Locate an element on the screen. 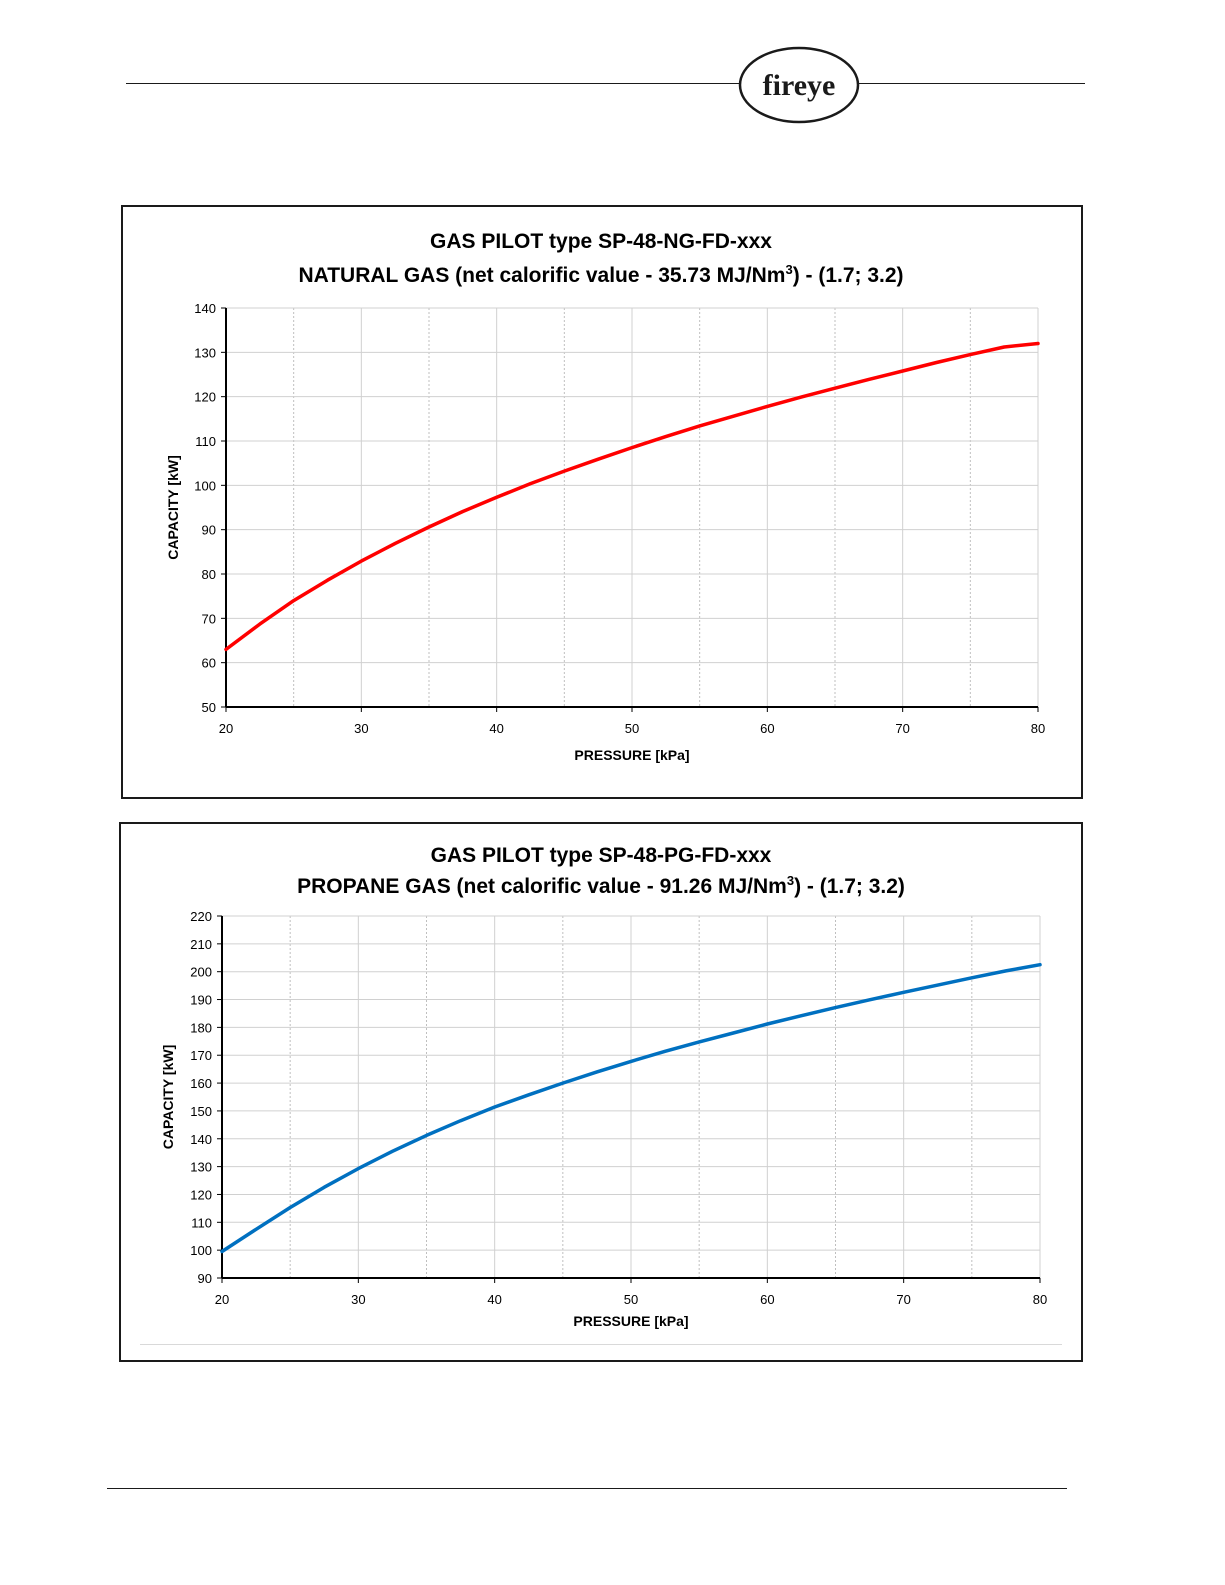 This screenshot has height=1585, width=1225. y-tick-label: 210 is located at coordinates (201, 944).